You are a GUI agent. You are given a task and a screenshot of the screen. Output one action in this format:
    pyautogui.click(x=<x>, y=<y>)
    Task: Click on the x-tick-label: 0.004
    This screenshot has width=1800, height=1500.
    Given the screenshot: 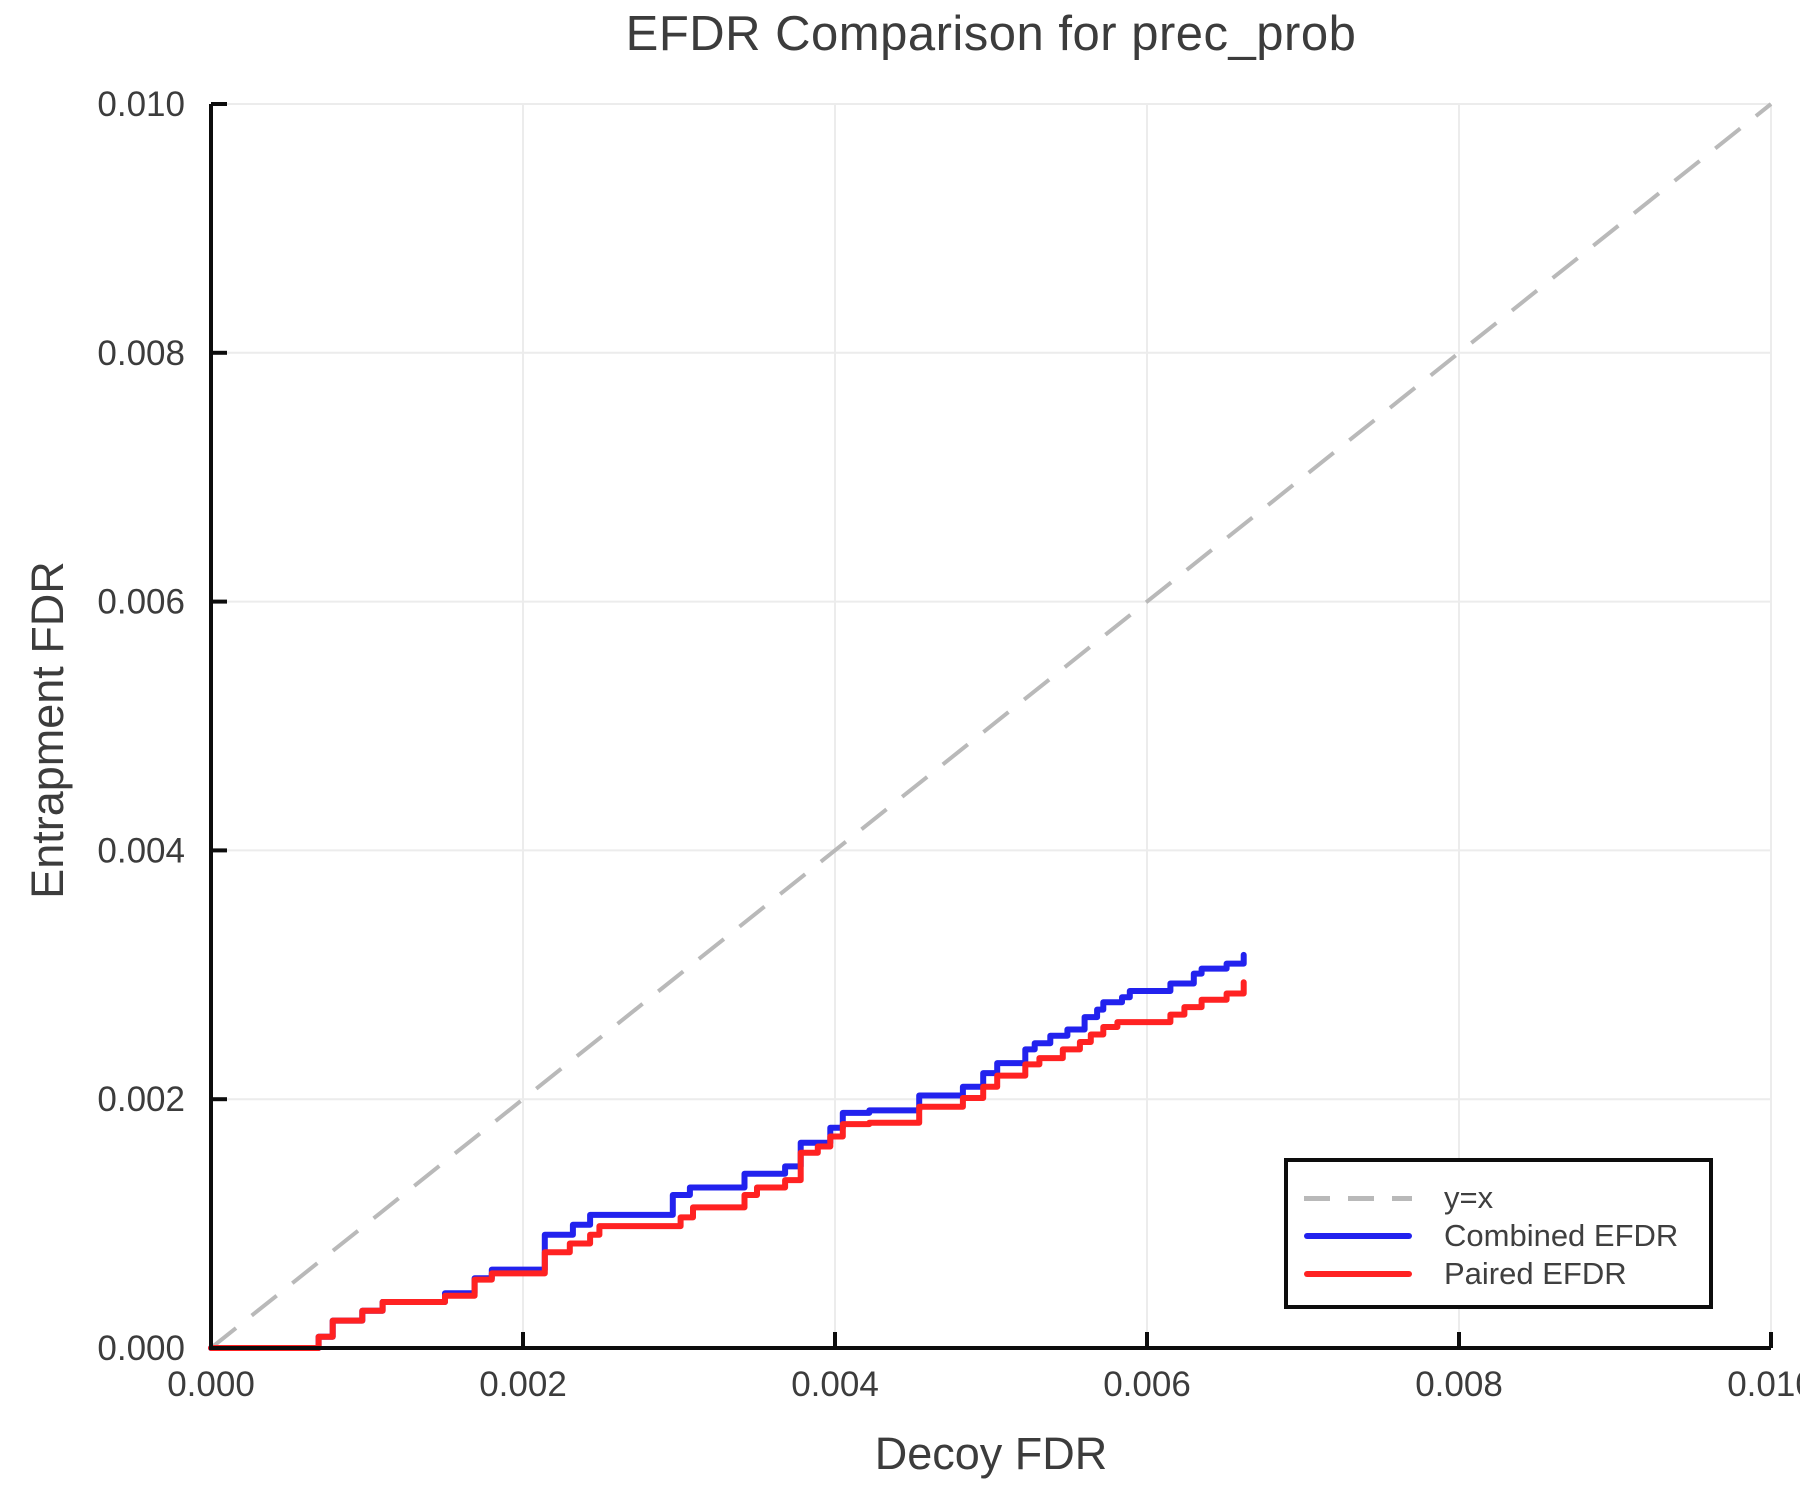 What is the action you would take?
    pyautogui.click(x=835, y=1384)
    